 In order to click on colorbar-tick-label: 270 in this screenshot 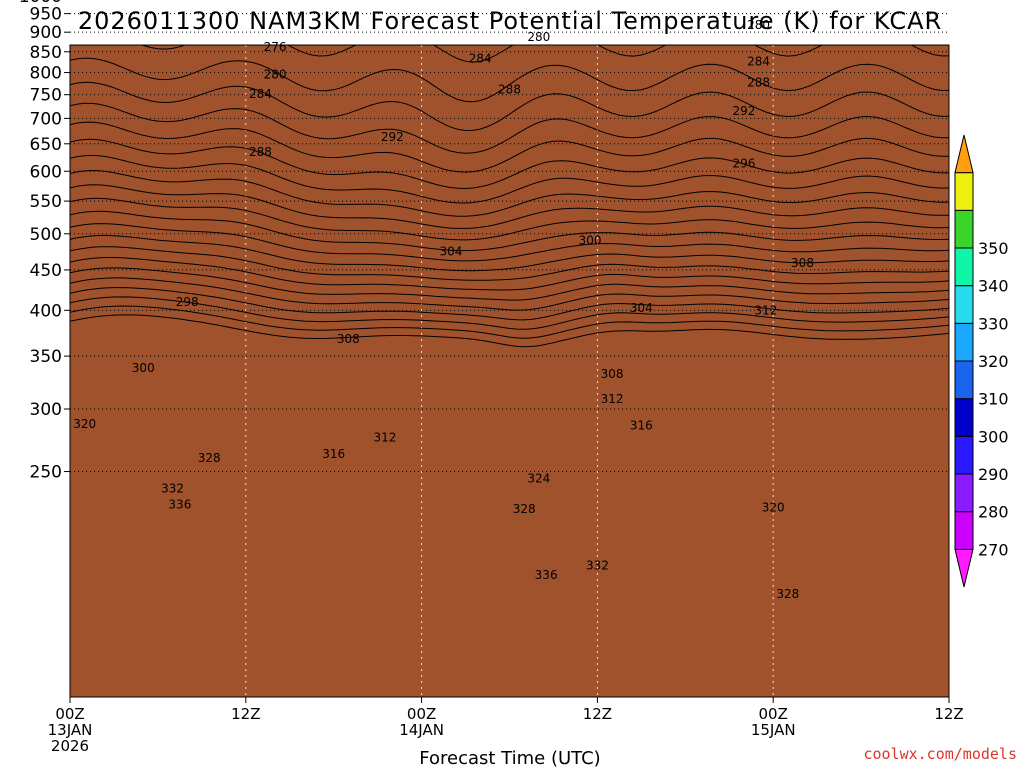, I will do `click(993, 549)`.